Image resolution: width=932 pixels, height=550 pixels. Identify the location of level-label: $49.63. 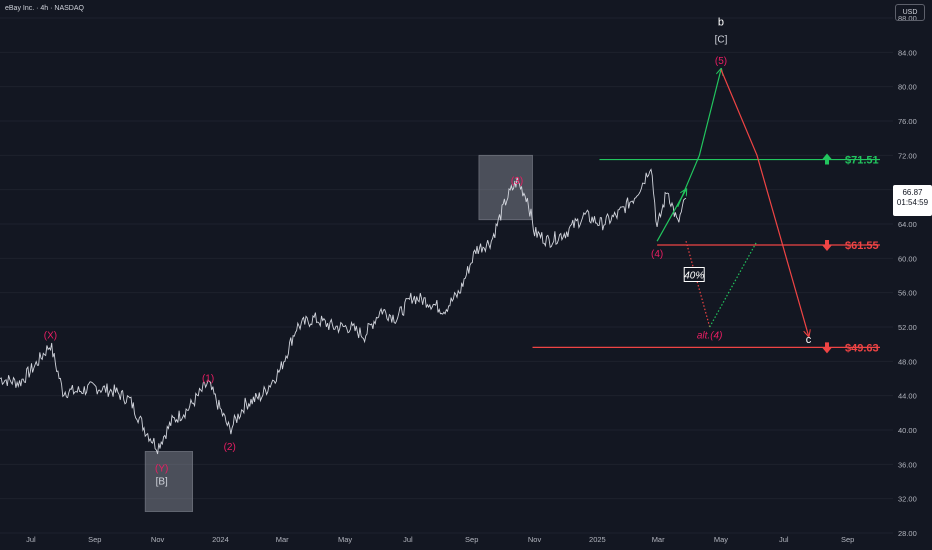
(862, 348).